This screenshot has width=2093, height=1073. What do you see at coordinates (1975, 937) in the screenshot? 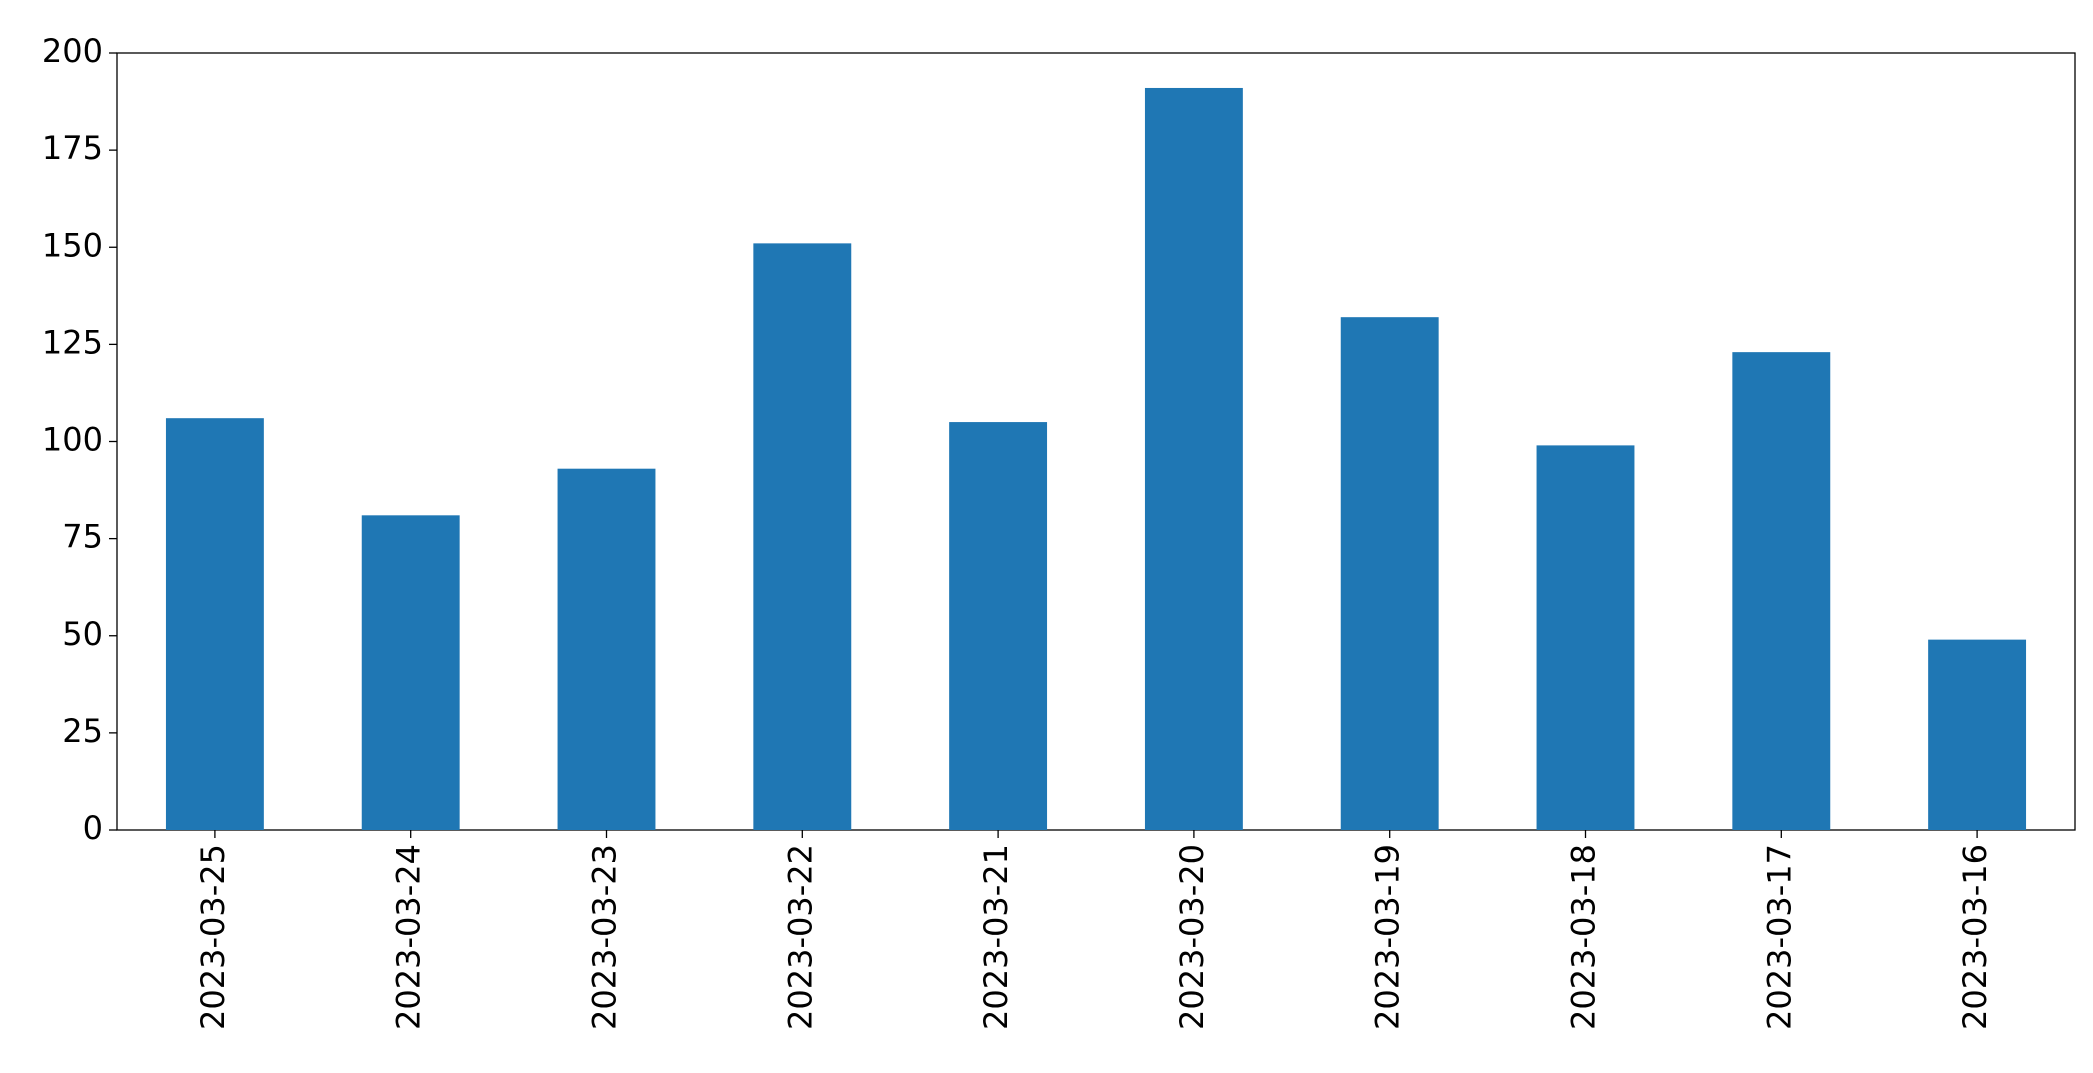
I see `x-tick-label: 2023-03-16` at bounding box center [1975, 937].